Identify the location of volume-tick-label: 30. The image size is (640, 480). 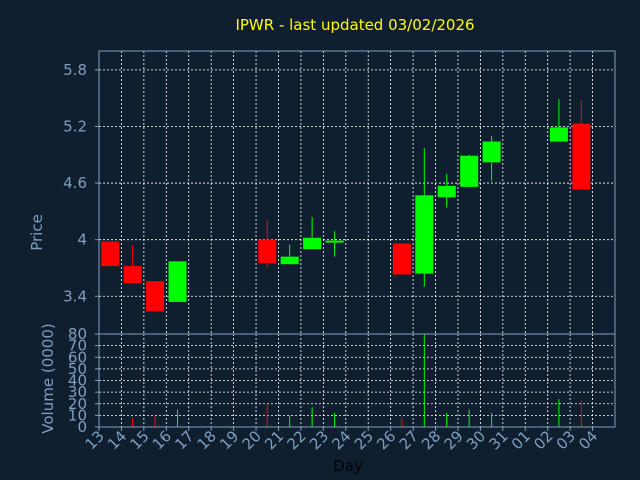
(77, 392).